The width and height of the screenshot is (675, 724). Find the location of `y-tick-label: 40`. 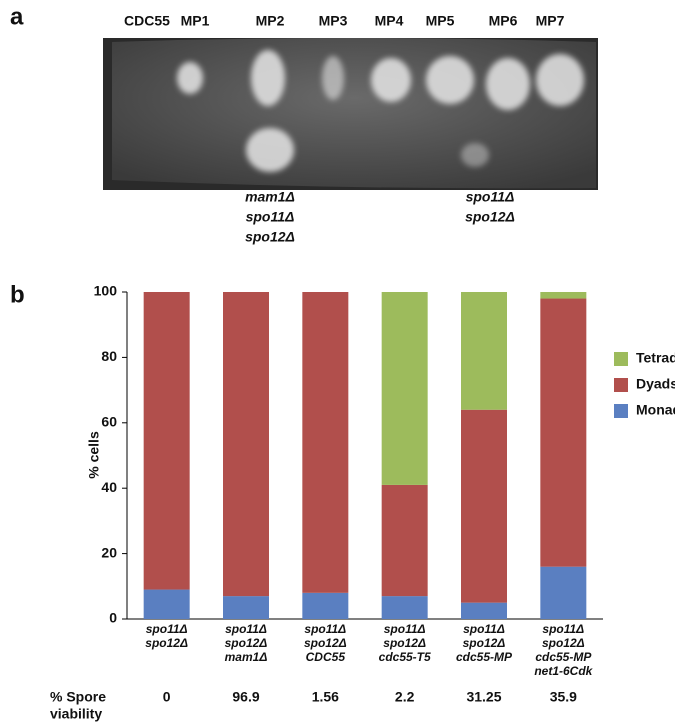

y-tick-label: 40 is located at coordinates (109, 487).